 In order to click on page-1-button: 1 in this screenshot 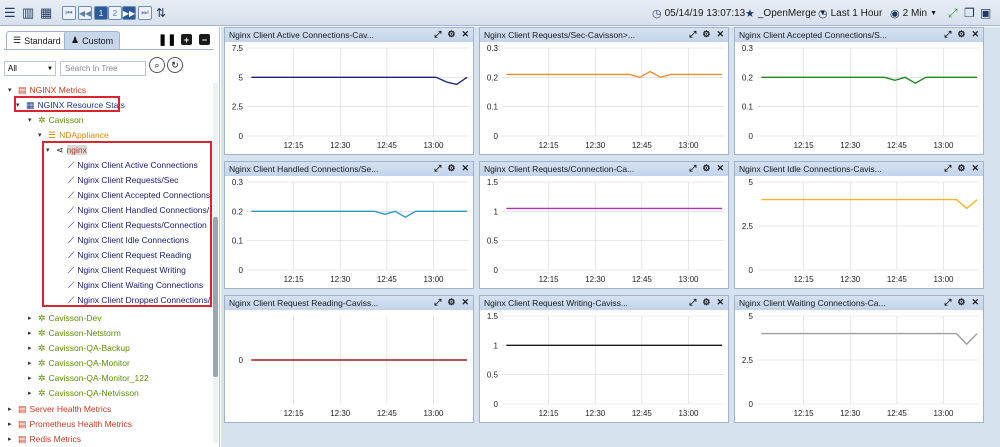, I will do `click(101, 13)`.